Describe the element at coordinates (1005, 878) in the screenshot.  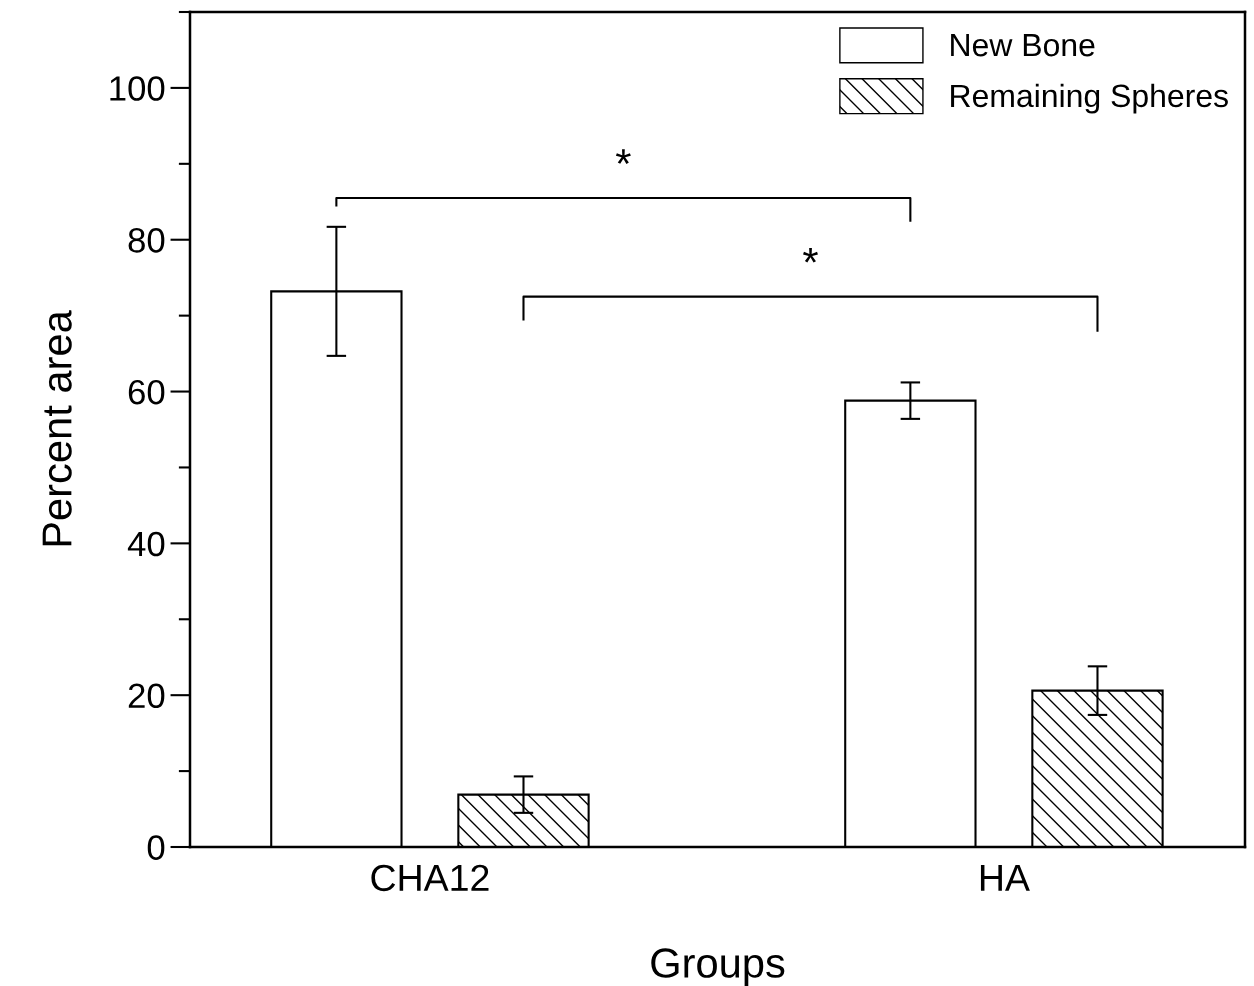
I see `x-tick-label: HA` at that location.